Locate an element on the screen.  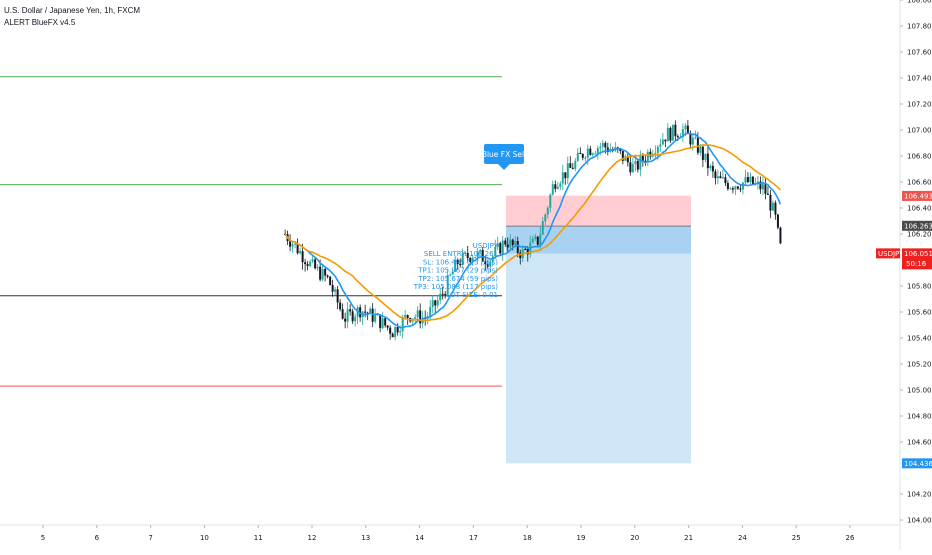
symbol-tag is located at coordinates (888, 253).